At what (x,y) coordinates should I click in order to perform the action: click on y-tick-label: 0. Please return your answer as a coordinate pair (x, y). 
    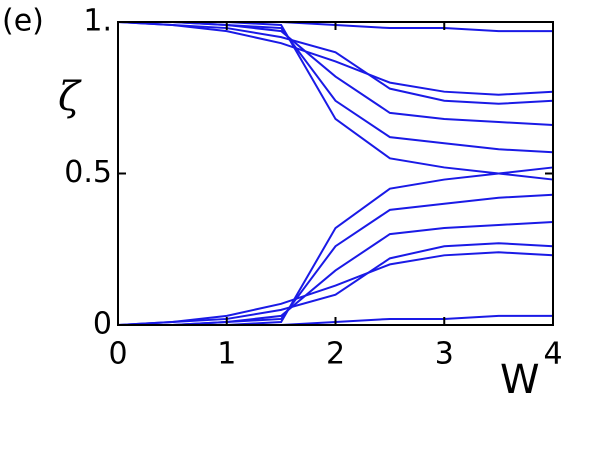
    Looking at the image, I should click on (102, 324).